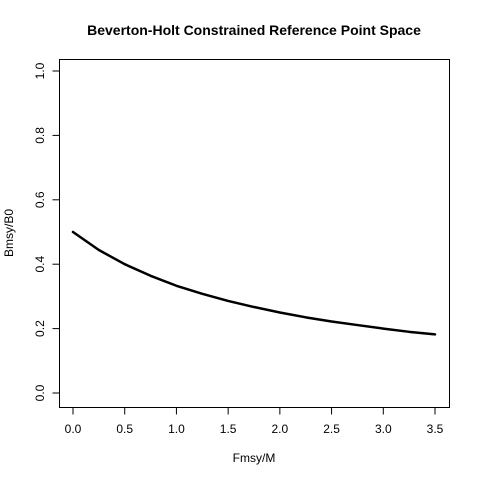 This screenshot has width=480, height=480. I want to click on x-axis-label: Fmsy/M, so click(254, 458).